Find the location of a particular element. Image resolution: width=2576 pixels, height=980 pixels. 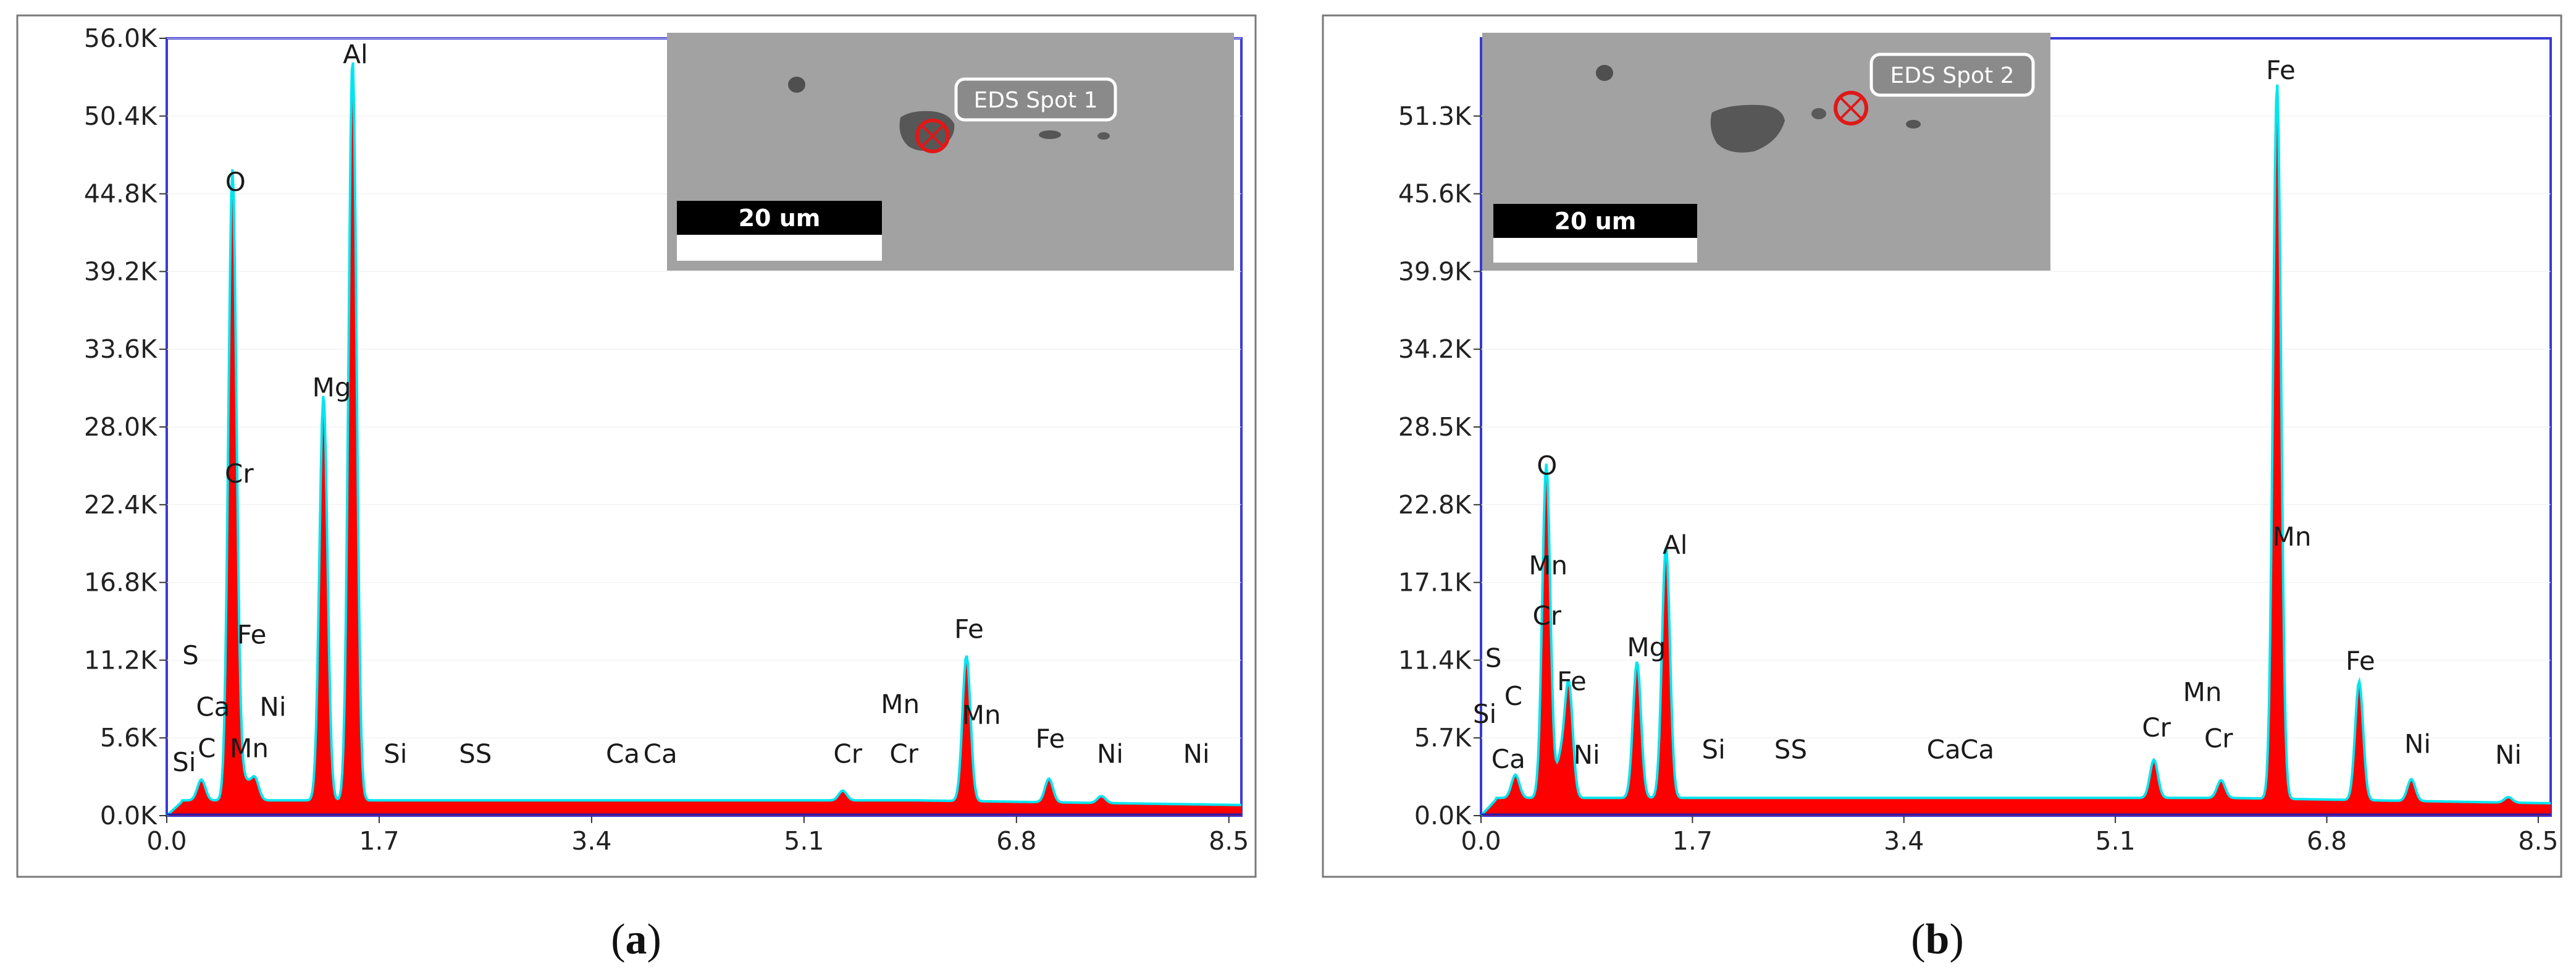

inclusion-dark-b1 is located at coordinates (1604, 73).